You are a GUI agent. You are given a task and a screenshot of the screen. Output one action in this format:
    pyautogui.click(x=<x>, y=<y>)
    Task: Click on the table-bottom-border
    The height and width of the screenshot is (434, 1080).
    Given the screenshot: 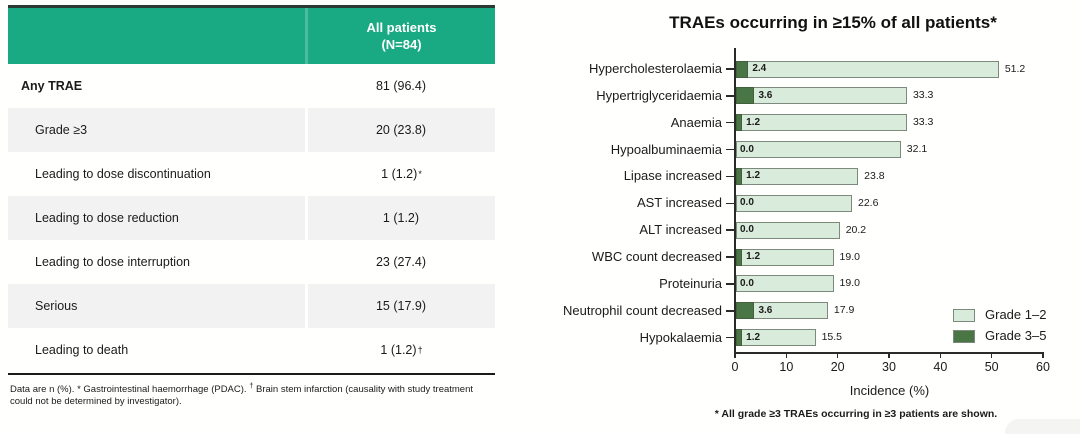 What is the action you would take?
    pyautogui.click(x=251, y=374)
    